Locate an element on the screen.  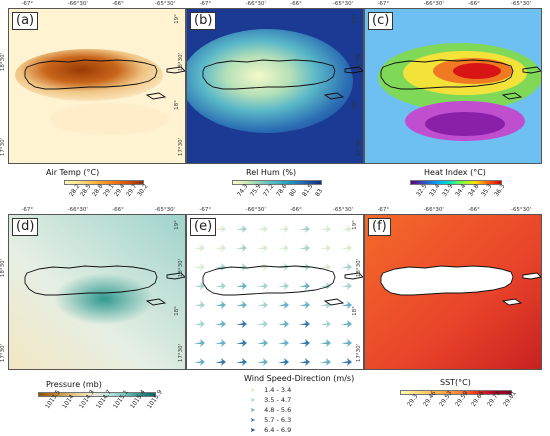
colorbar-pressure is located at coordinates (97, 394).